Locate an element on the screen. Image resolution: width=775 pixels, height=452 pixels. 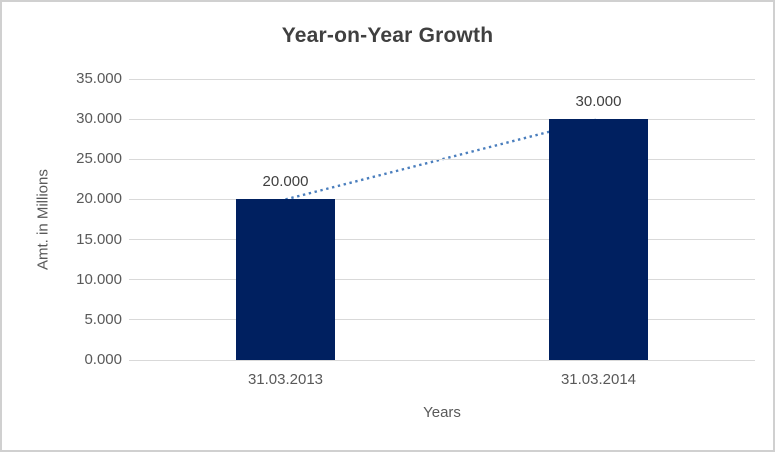
y-tick-label: 0.000 is located at coordinates (103, 359).